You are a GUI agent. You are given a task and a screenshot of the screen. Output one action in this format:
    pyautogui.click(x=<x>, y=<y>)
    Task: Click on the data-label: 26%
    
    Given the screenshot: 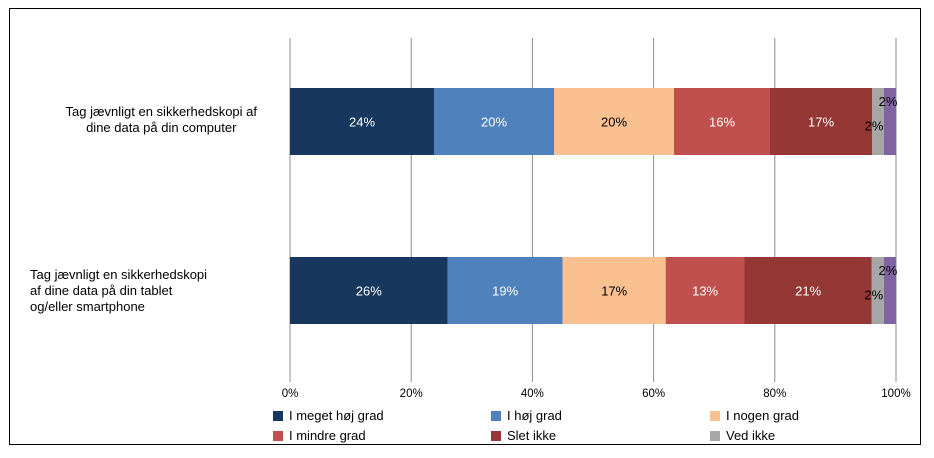 What is the action you would take?
    pyautogui.click(x=369, y=291)
    